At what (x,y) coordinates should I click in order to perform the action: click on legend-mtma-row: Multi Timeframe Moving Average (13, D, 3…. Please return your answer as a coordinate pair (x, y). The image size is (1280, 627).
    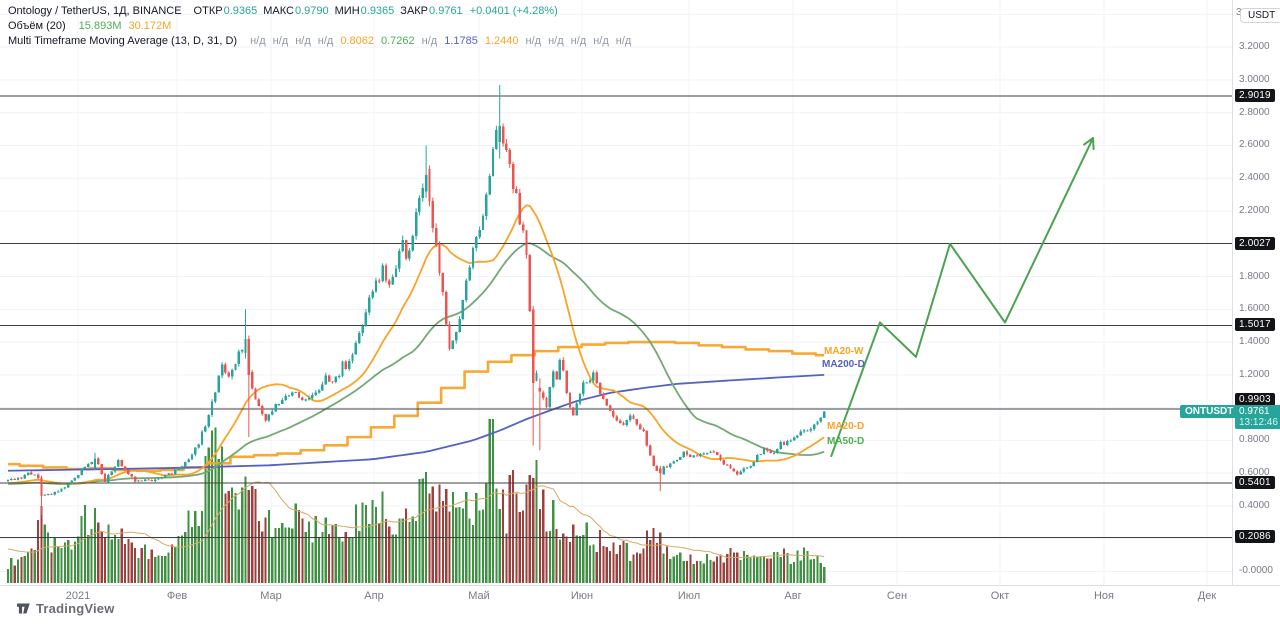
    Looking at the image, I should click on (319, 41).